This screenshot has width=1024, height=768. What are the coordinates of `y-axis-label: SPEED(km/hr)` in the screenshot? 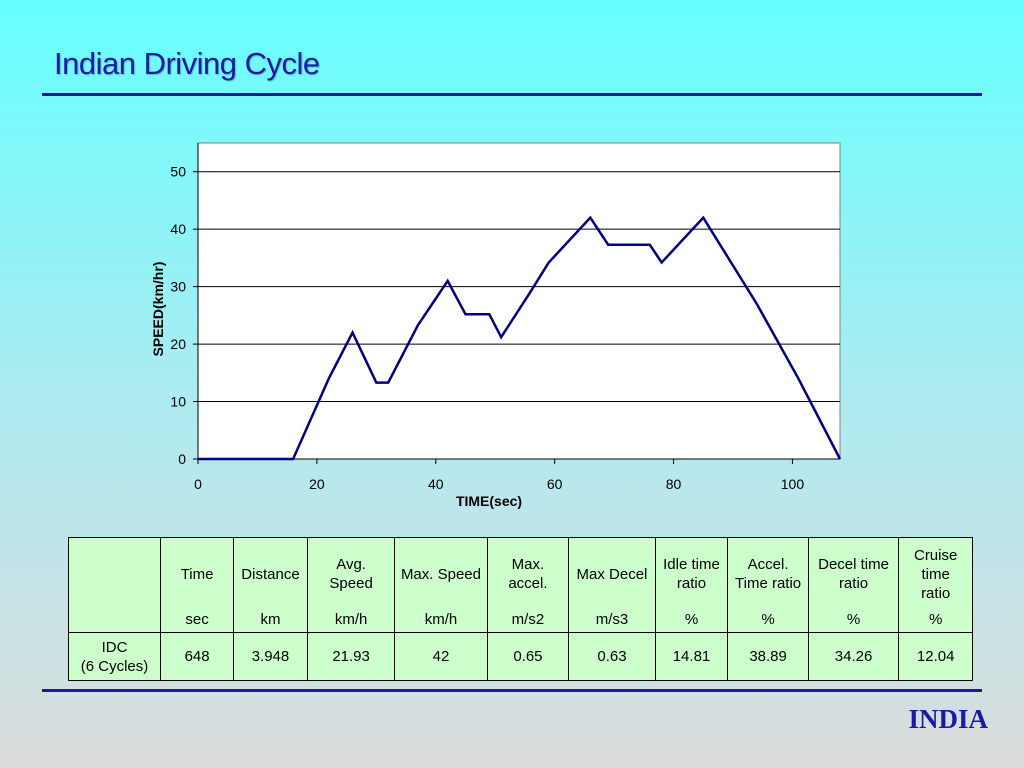 It's located at (158, 309).